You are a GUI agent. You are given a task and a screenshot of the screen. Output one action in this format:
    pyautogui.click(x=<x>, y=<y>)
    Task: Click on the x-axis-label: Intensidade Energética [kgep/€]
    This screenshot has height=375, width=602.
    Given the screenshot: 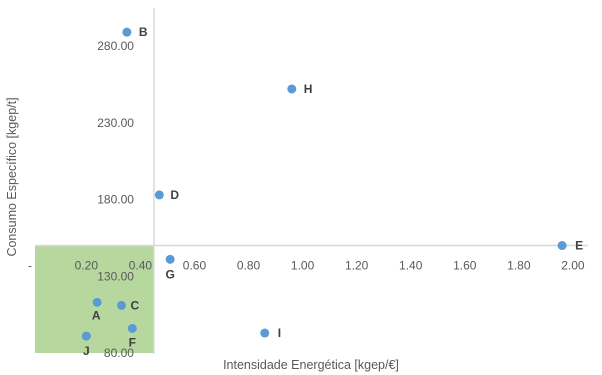 What is the action you would take?
    pyautogui.click(x=311, y=365)
    